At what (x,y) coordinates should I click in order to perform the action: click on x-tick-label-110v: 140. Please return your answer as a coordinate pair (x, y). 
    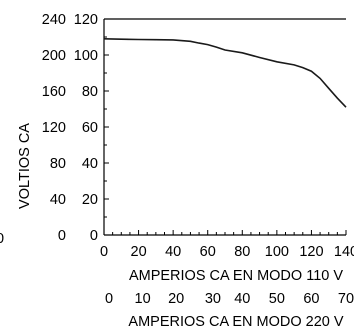
    Looking at the image, I should click on (344, 252).